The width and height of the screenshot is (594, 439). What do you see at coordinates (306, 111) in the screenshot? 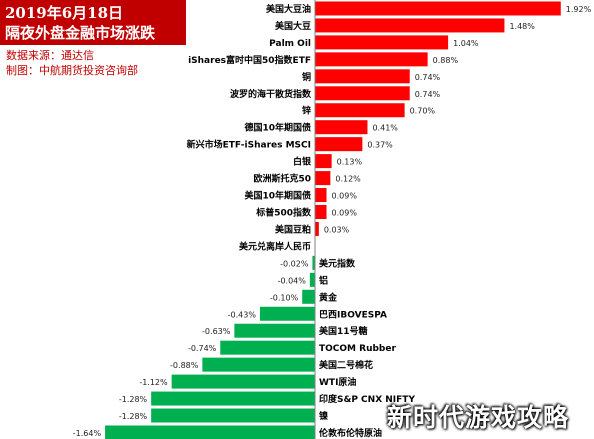
I see `category-label-6: 锌` at bounding box center [306, 111].